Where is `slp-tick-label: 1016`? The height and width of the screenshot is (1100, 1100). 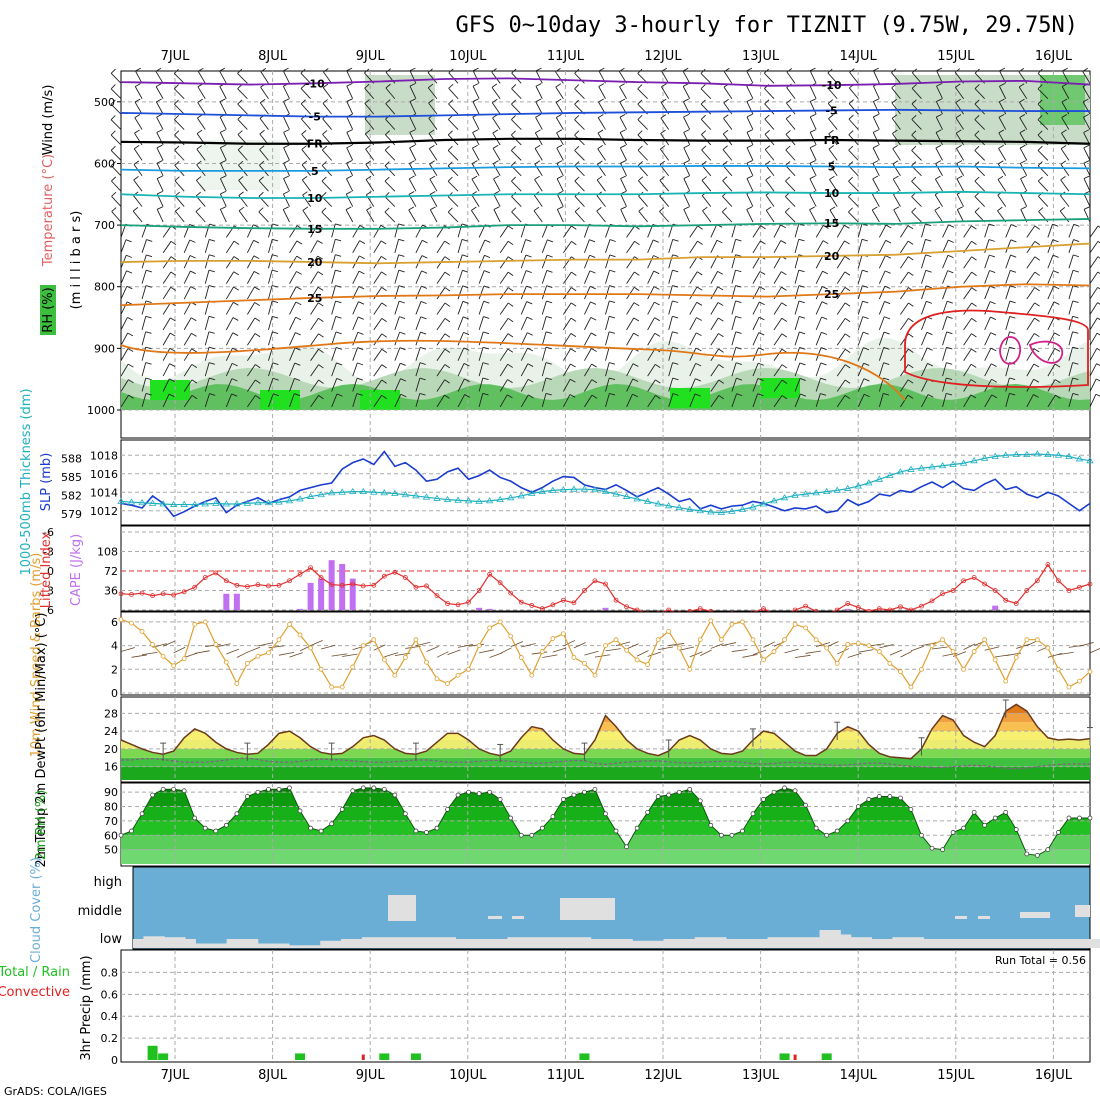 slp-tick-label: 1016 is located at coordinates (104, 474).